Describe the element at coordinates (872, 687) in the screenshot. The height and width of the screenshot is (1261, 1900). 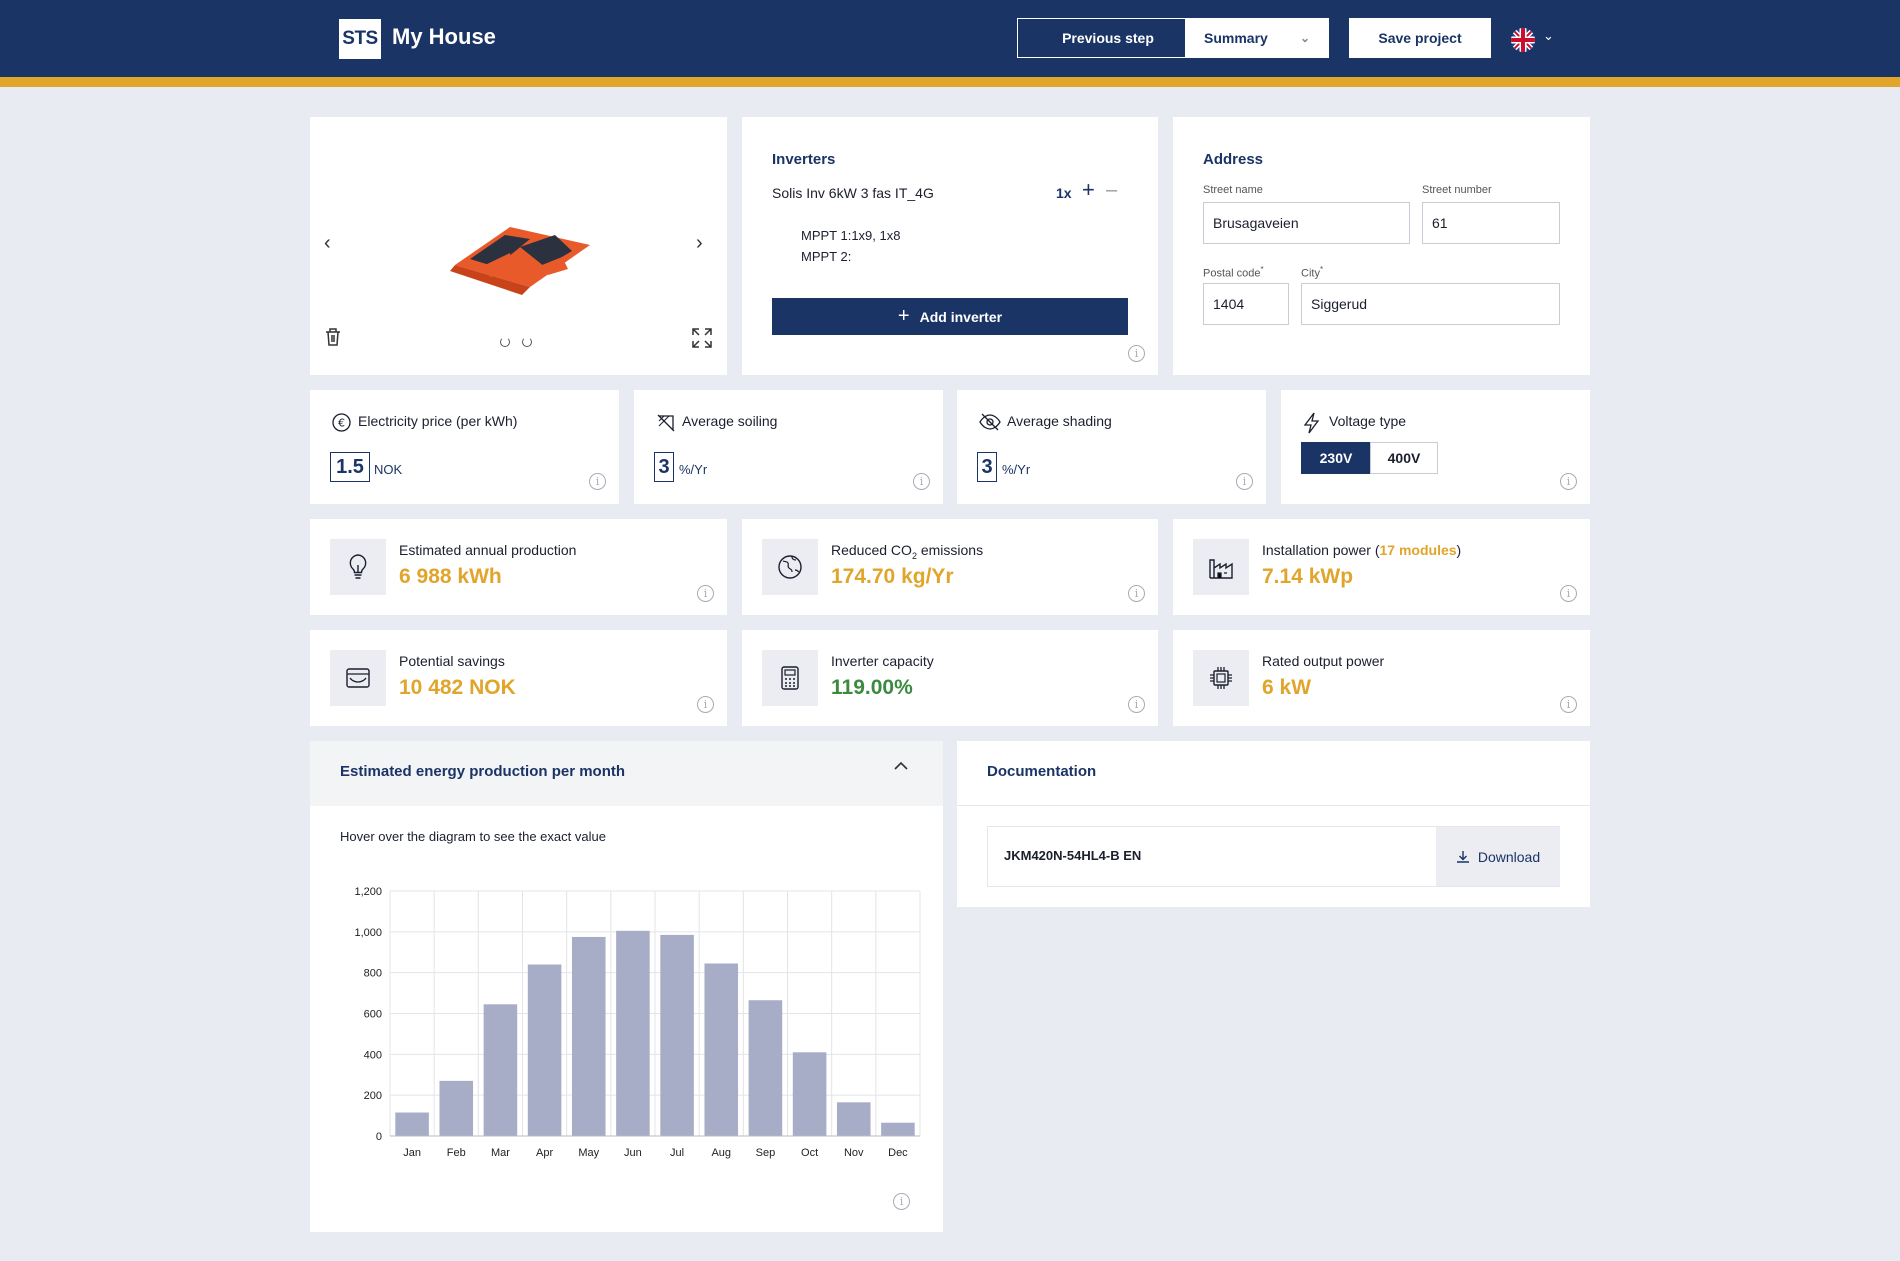
I see `inverter-capacity-value: 119.00%` at that location.